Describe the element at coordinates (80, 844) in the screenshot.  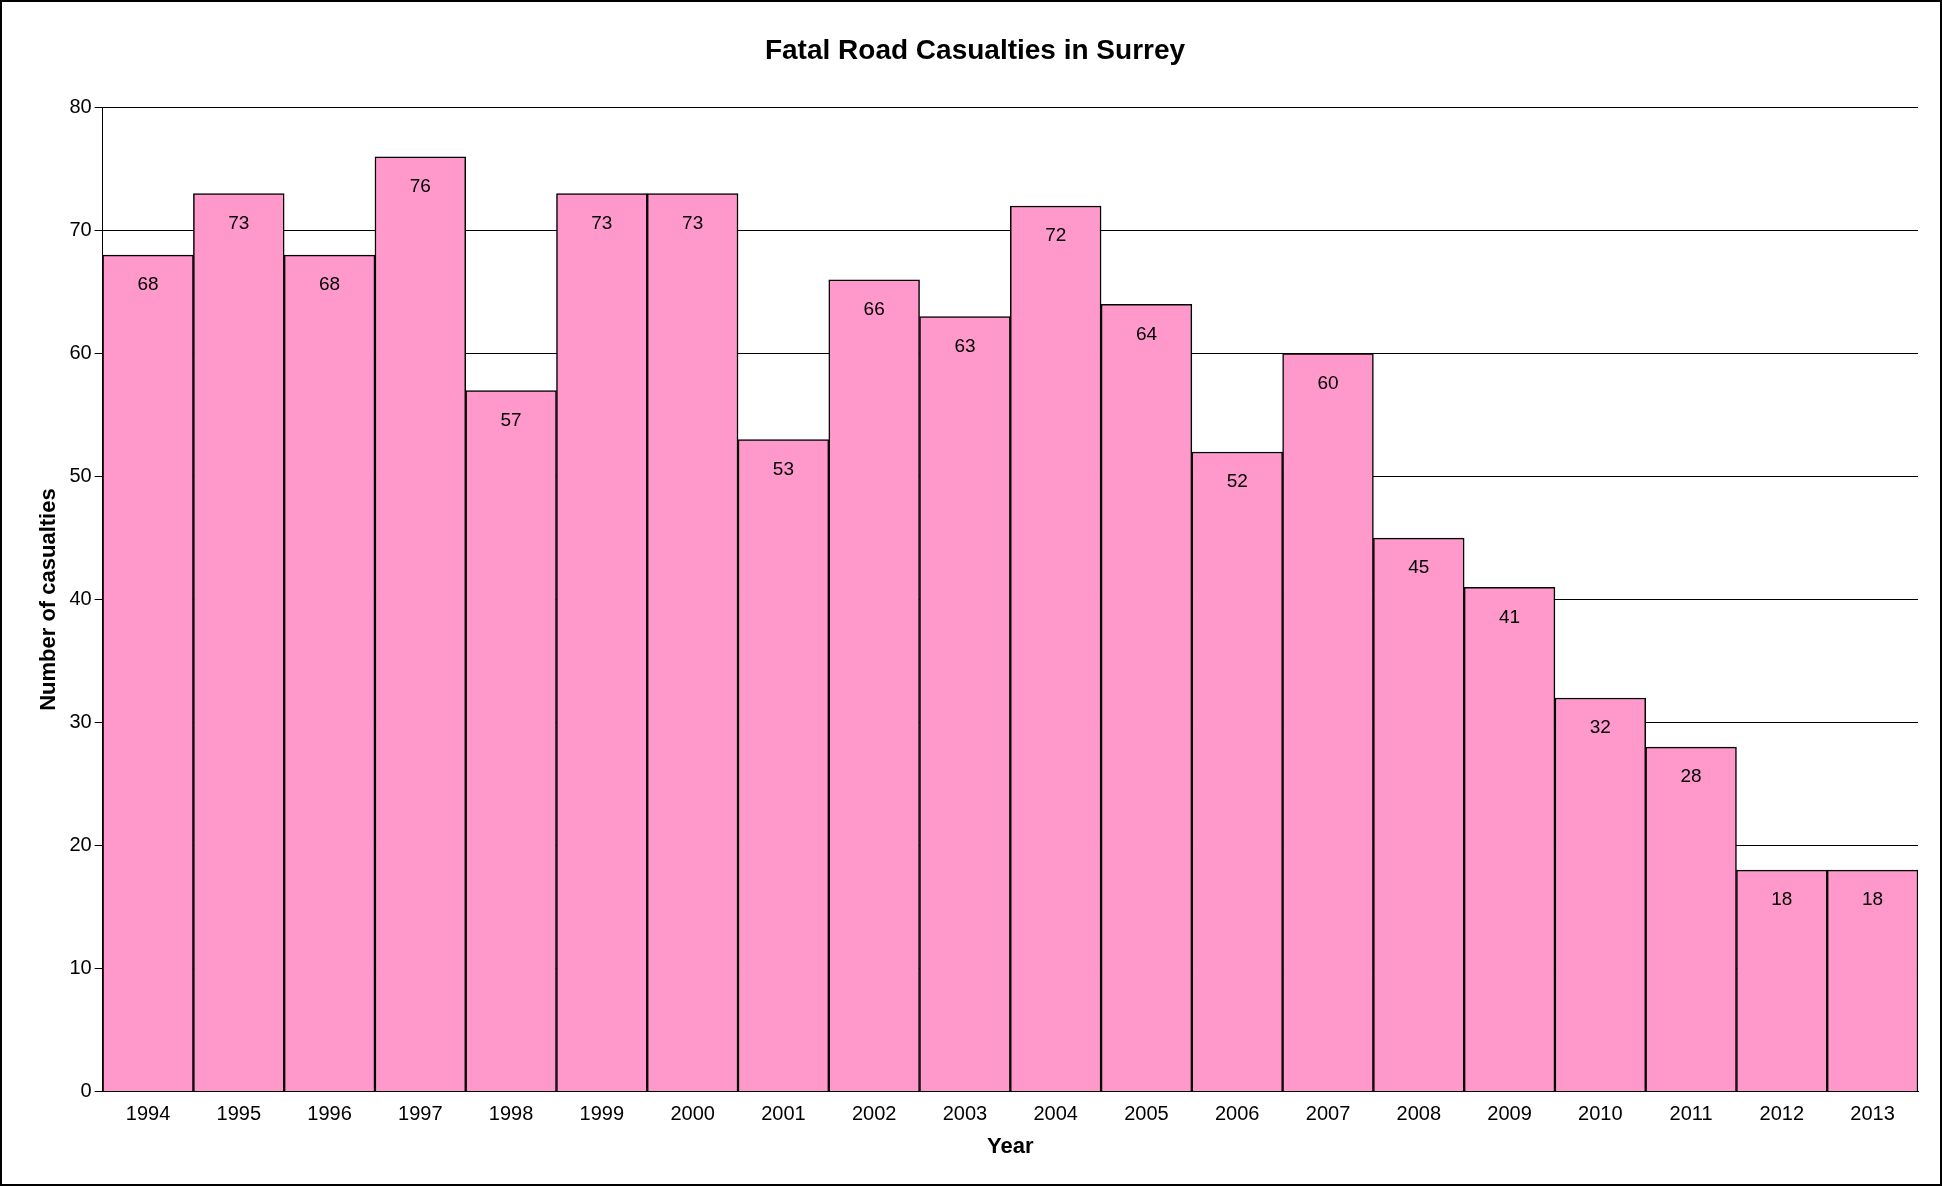
I see `y-tick-label: 20` at that location.